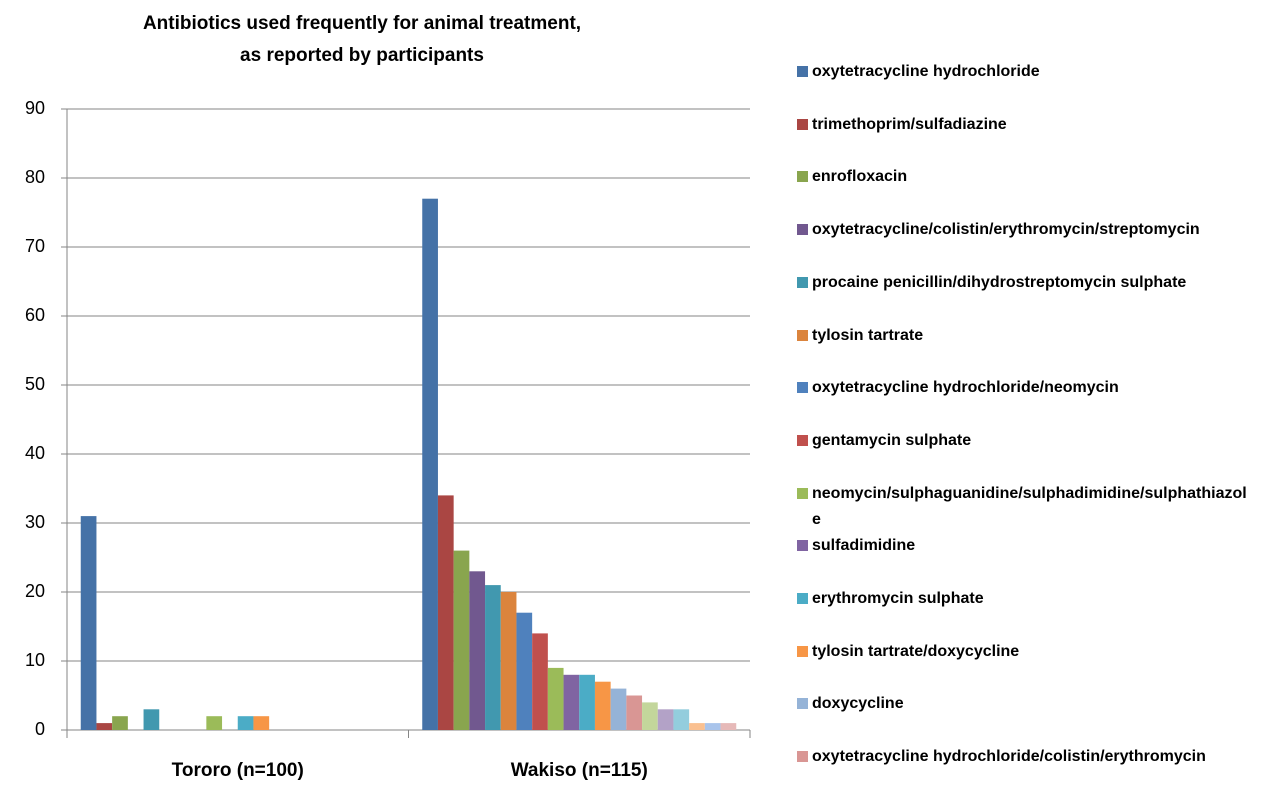  What do you see at coordinates (926, 71) in the screenshot?
I see `legend-label: oxytetracycline hydrochloride` at bounding box center [926, 71].